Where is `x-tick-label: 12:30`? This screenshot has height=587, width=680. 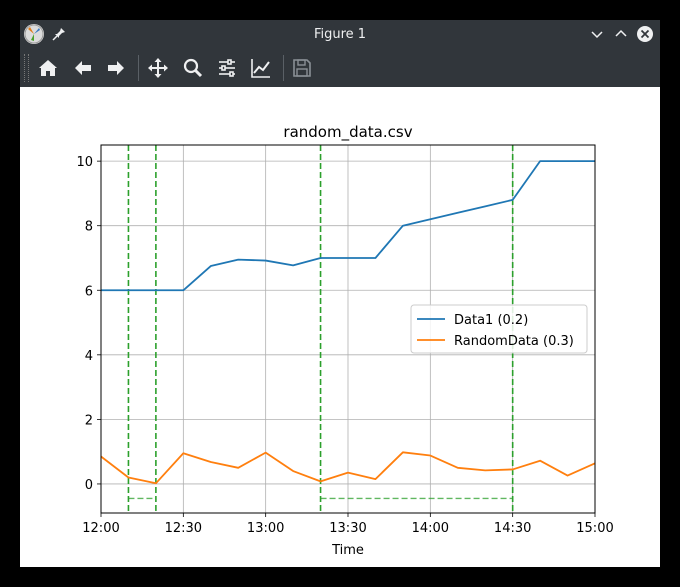
x-tick-label: 12:30 is located at coordinates (183, 528).